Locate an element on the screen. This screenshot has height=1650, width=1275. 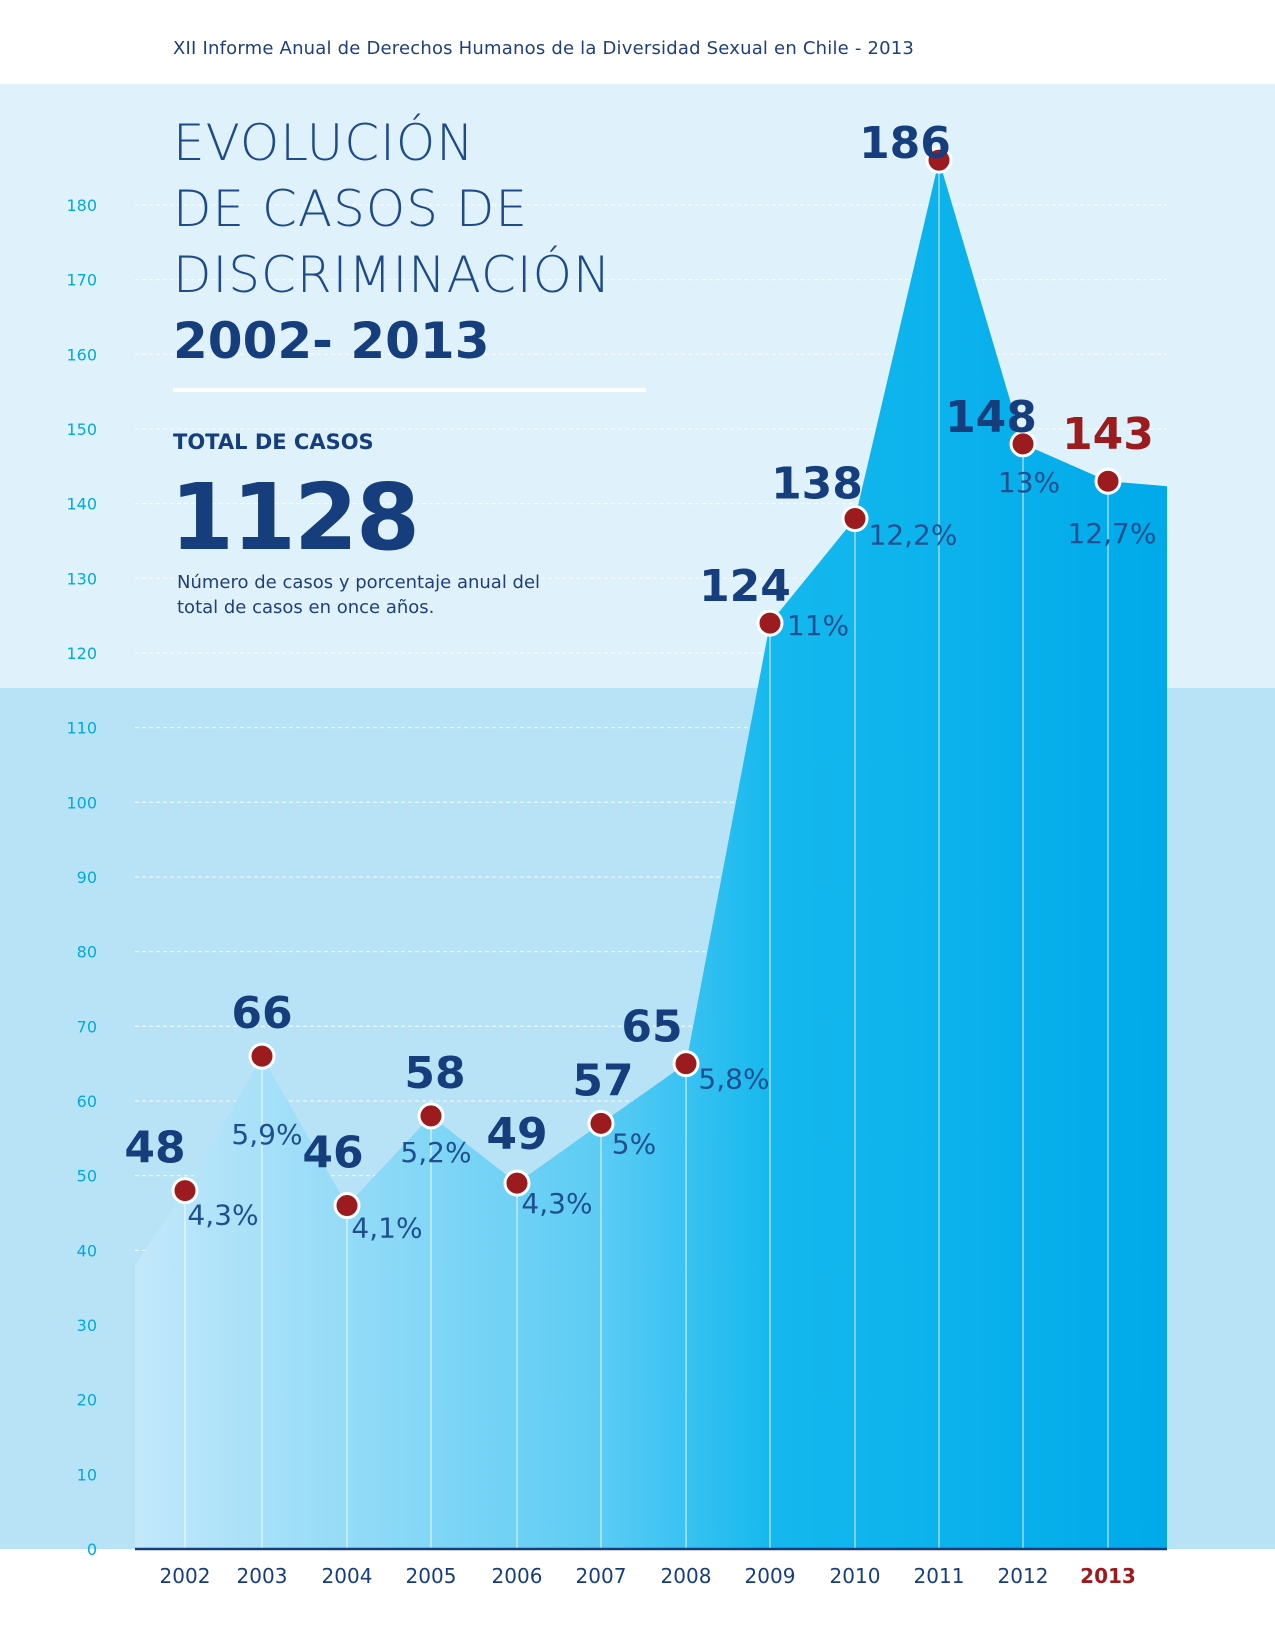
title-line-3: DISCRIMINACIÓN is located at coordinates (392, 275).